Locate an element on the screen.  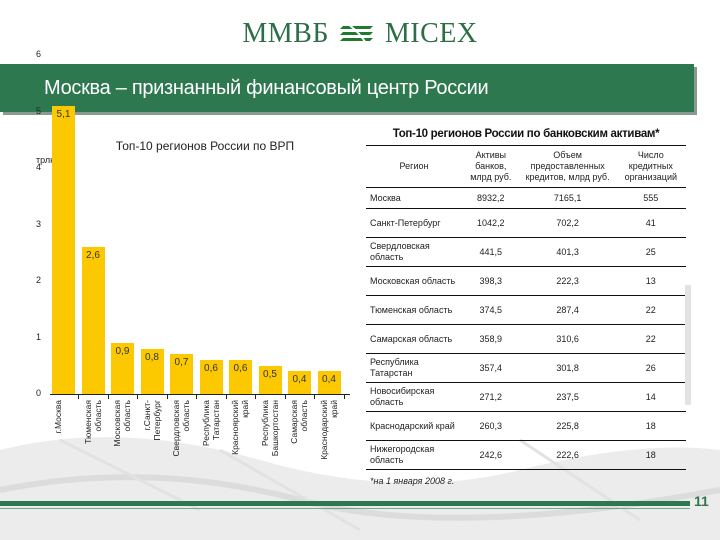
table-row: Нижегородская область 242,6 222,6 18 is located at coordinates (526, 455).